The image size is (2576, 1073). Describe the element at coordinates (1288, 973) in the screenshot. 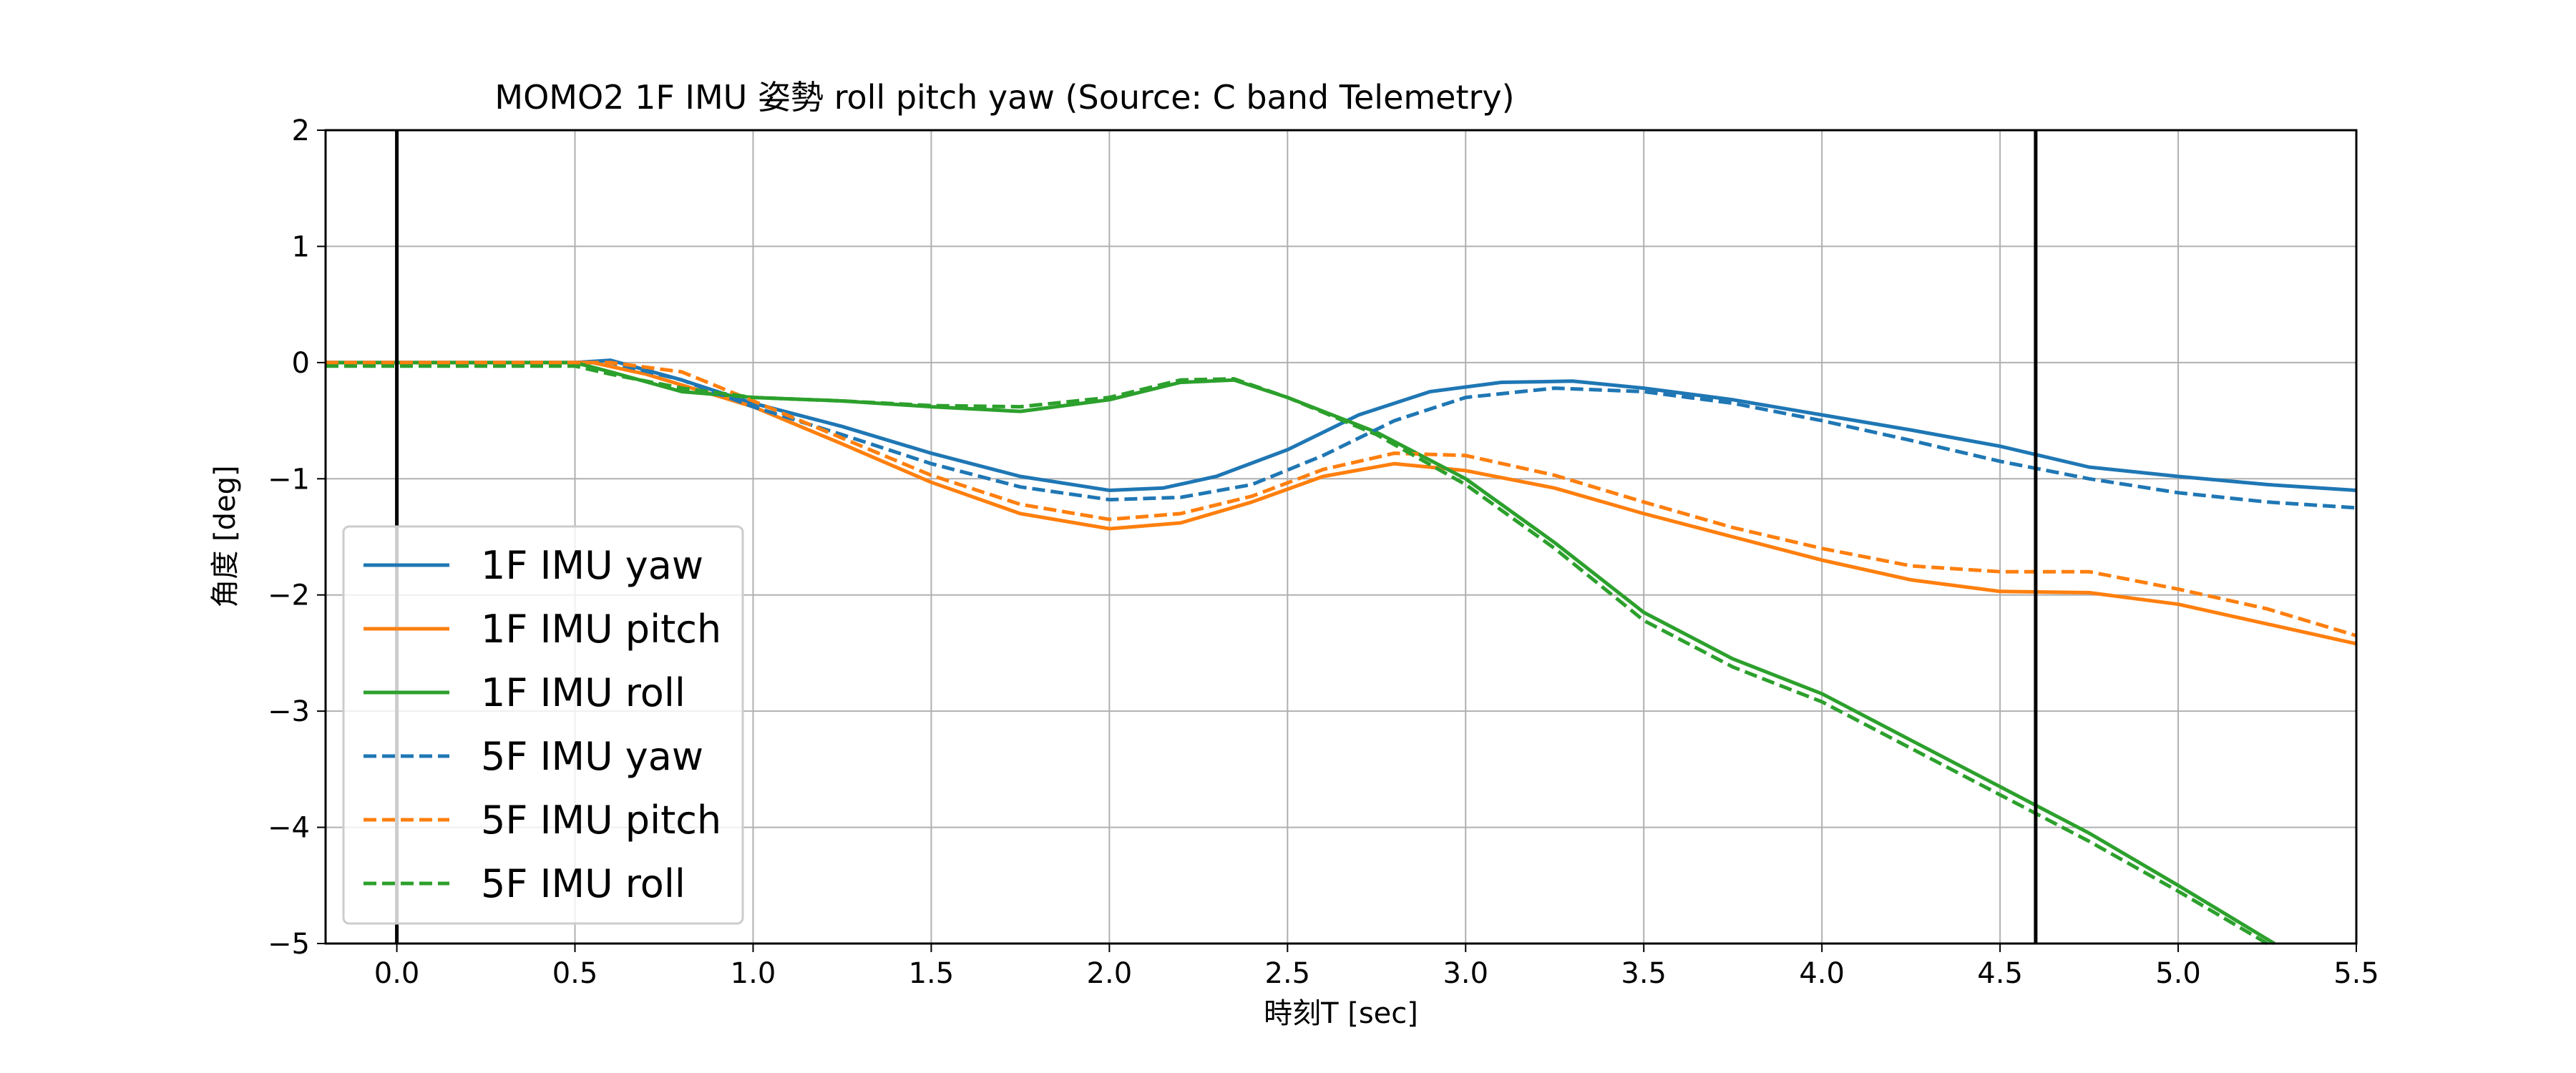

I see `x-tick-label: 2.5` at that location.